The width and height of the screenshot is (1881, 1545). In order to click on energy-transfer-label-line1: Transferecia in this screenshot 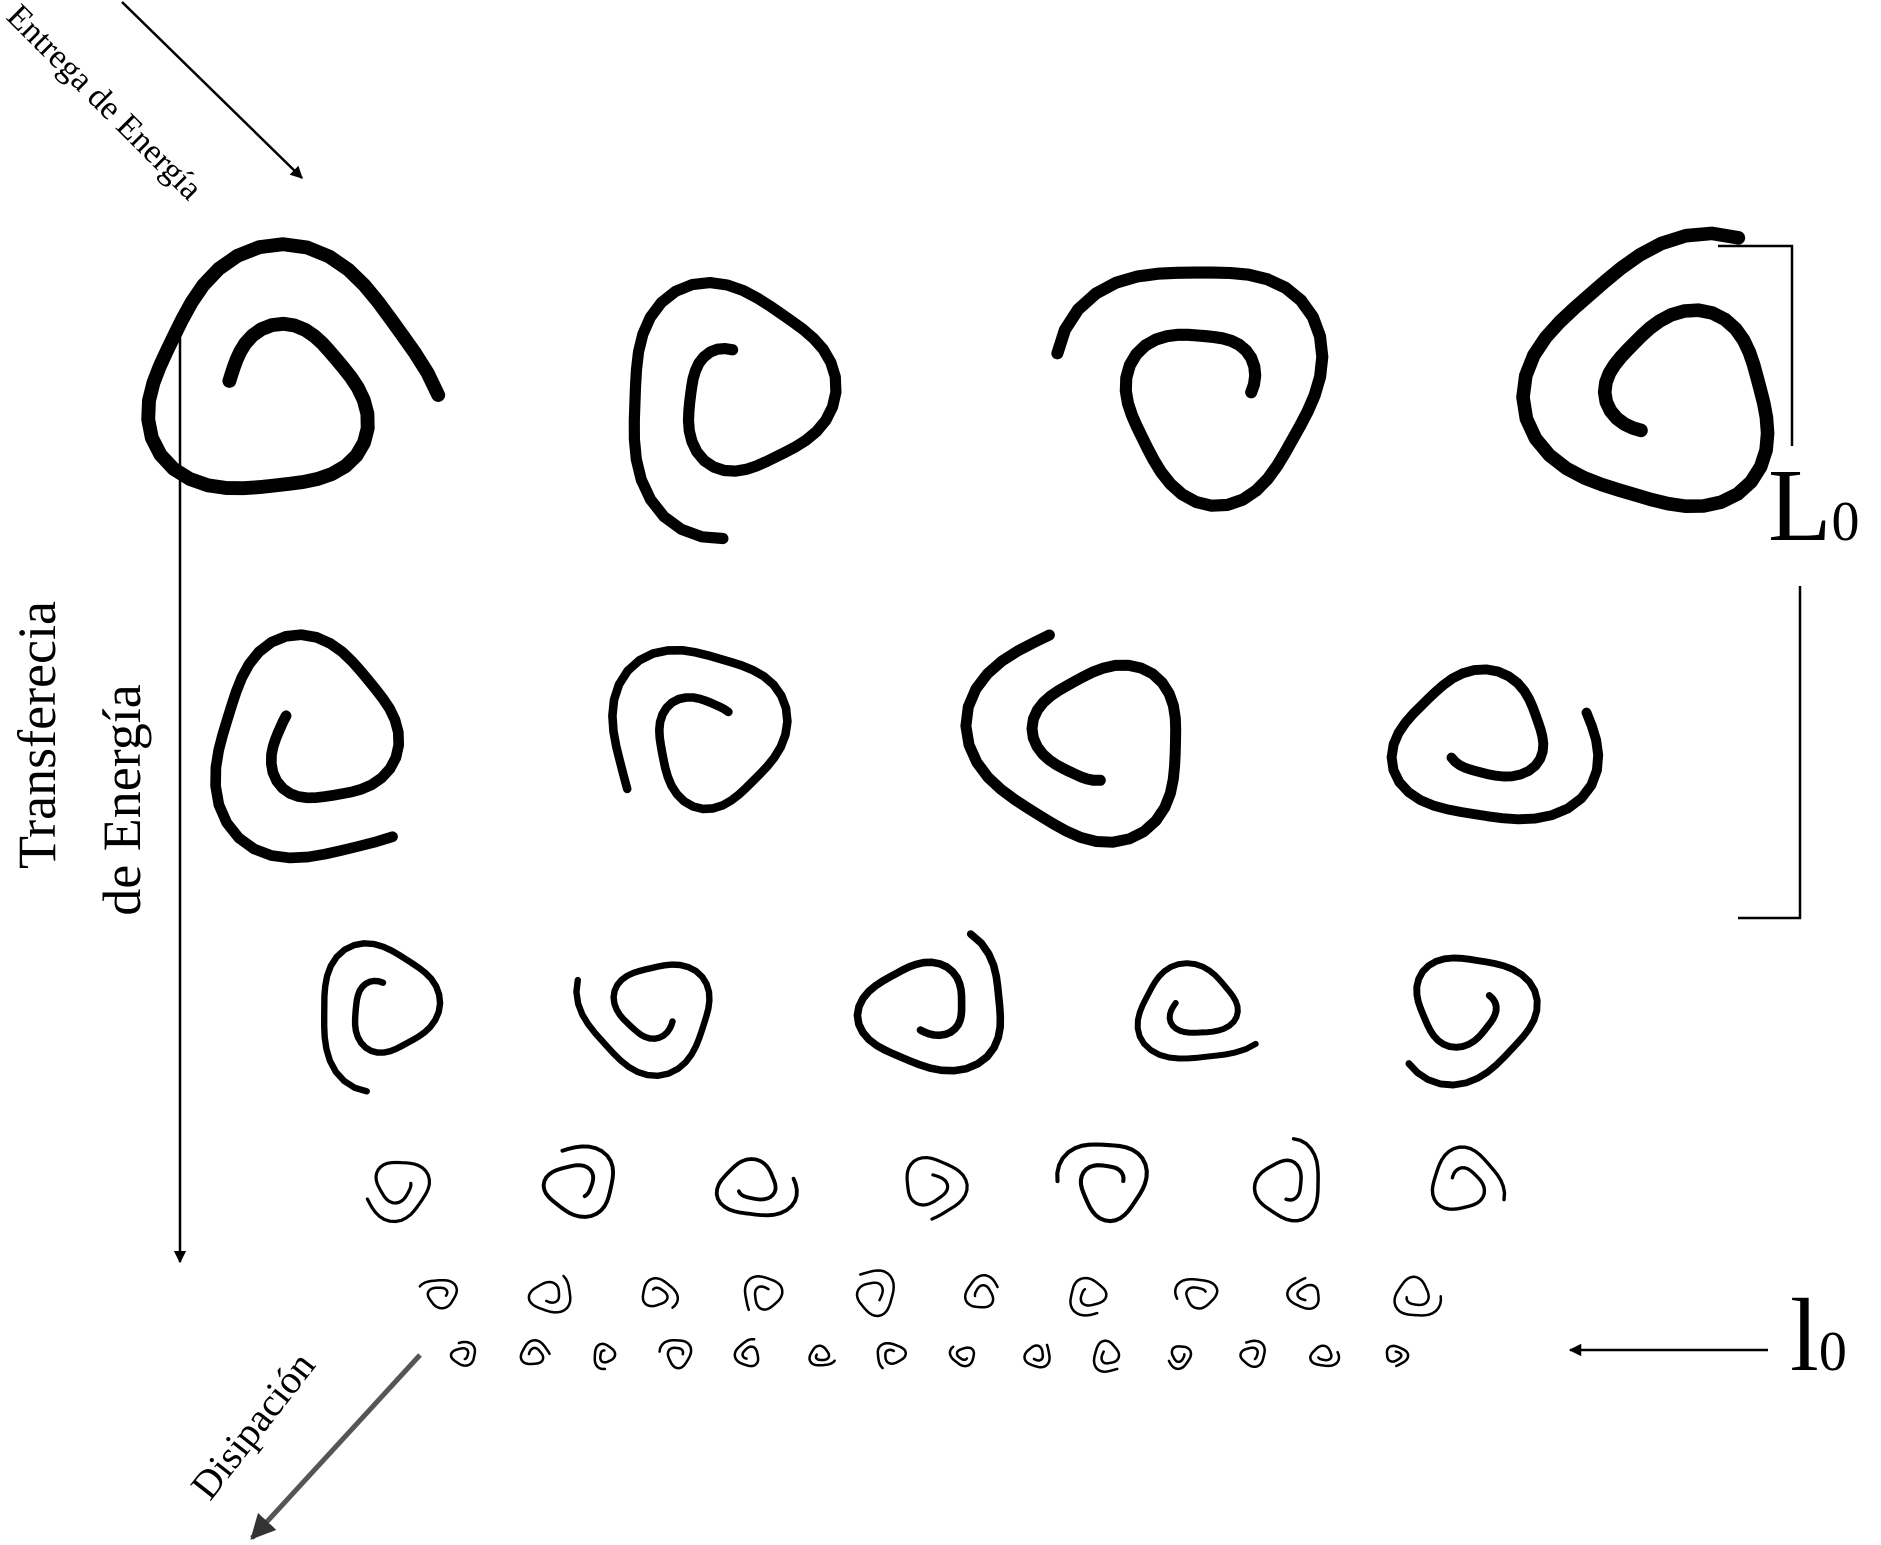, I will do `click(37, 735)`.